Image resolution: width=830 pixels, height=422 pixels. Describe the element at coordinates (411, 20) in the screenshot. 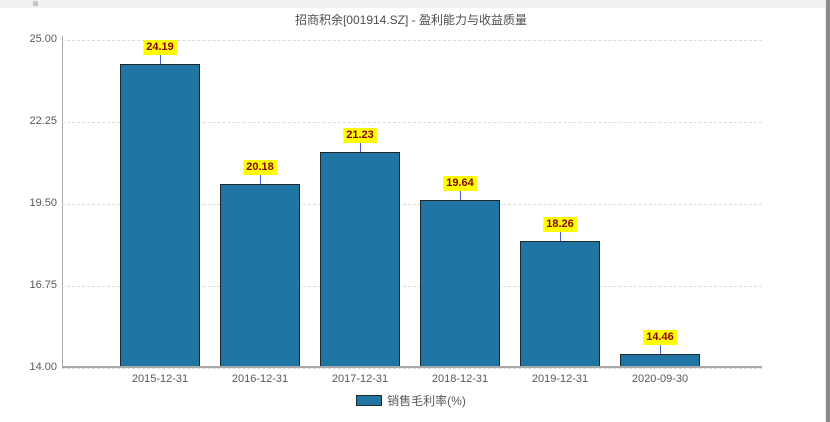

I see `chart-title: 招商积余[001914.SZ] - 盈利能力与收益质量` at that location.